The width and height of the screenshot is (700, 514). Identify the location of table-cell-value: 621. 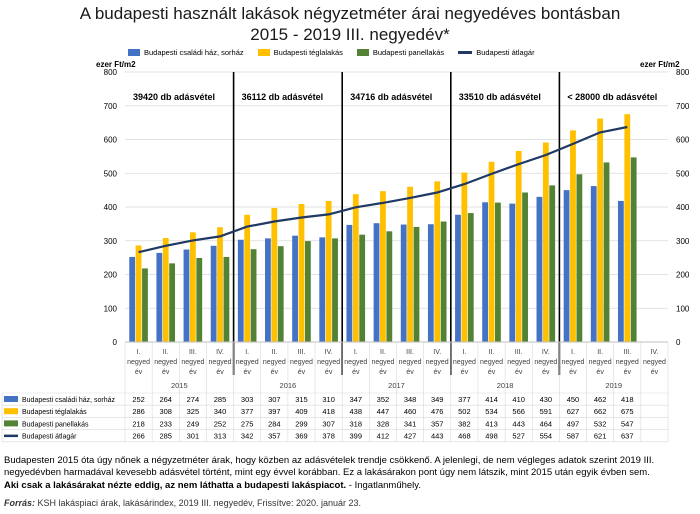
(600, 436).